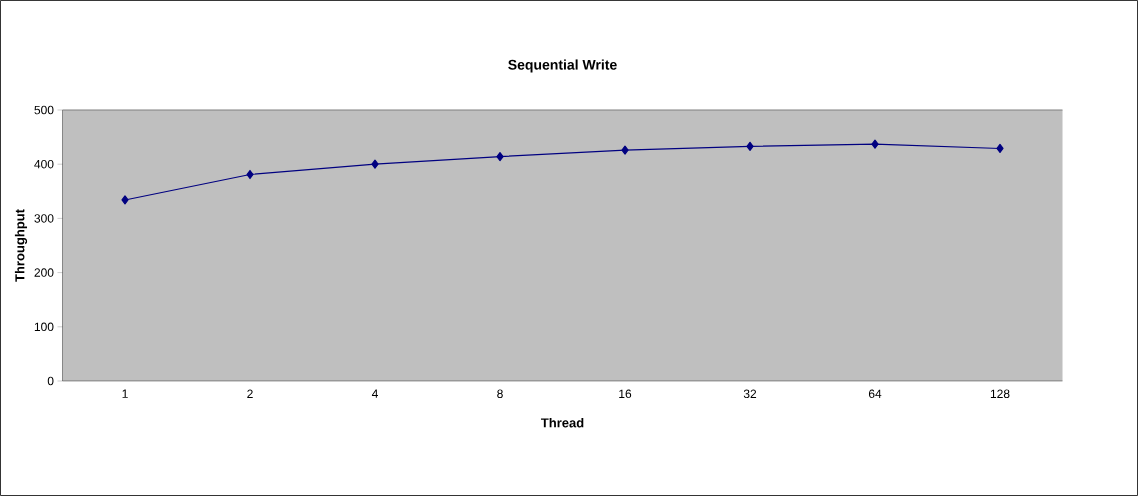 Image resolution: width=1138 pixels, height=496 pixels. What do you see at coordinates (44, 164) in the screenshot?
I see `y-tick-label: 400` at bounding box center [44, 164].